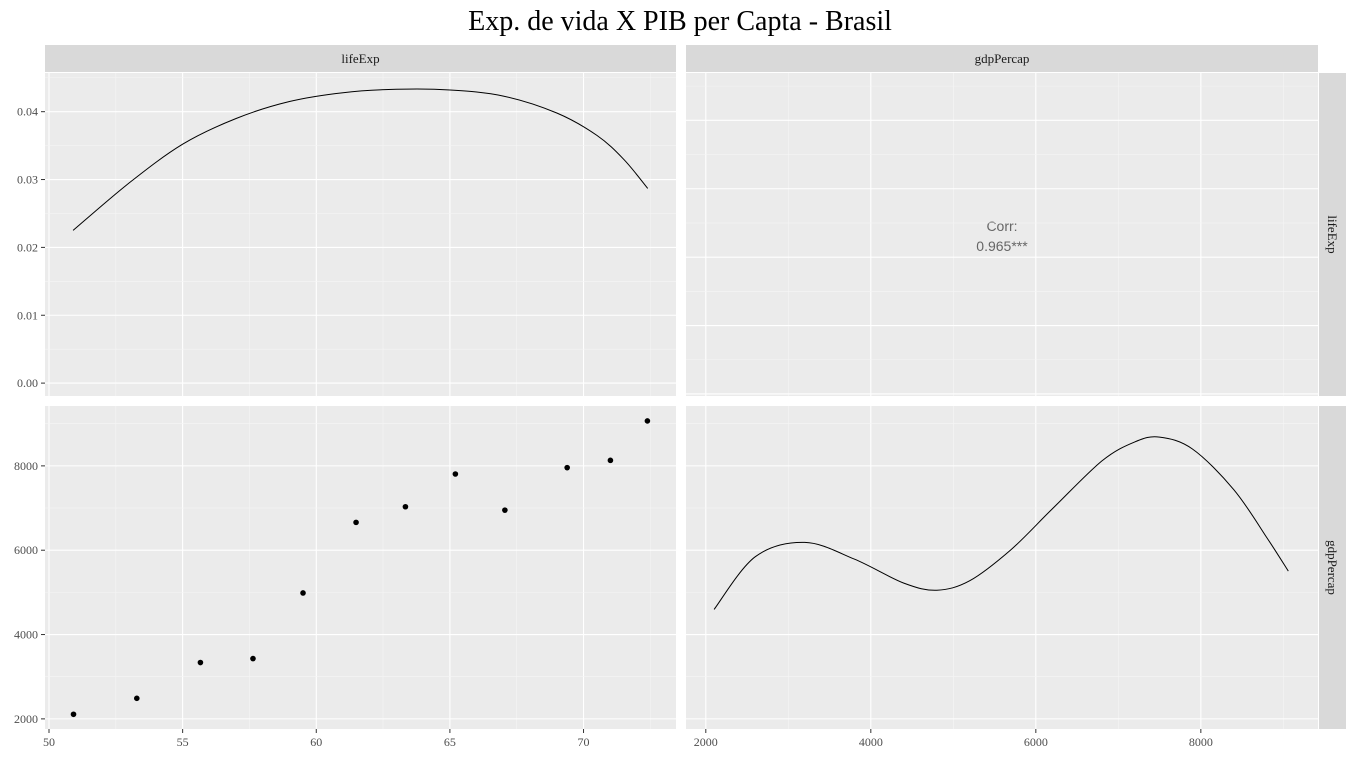 This screenshot has width=1356, height=763. I want to click on y-tick-label-gdpPercap-0: 2000, so click(26, 719).